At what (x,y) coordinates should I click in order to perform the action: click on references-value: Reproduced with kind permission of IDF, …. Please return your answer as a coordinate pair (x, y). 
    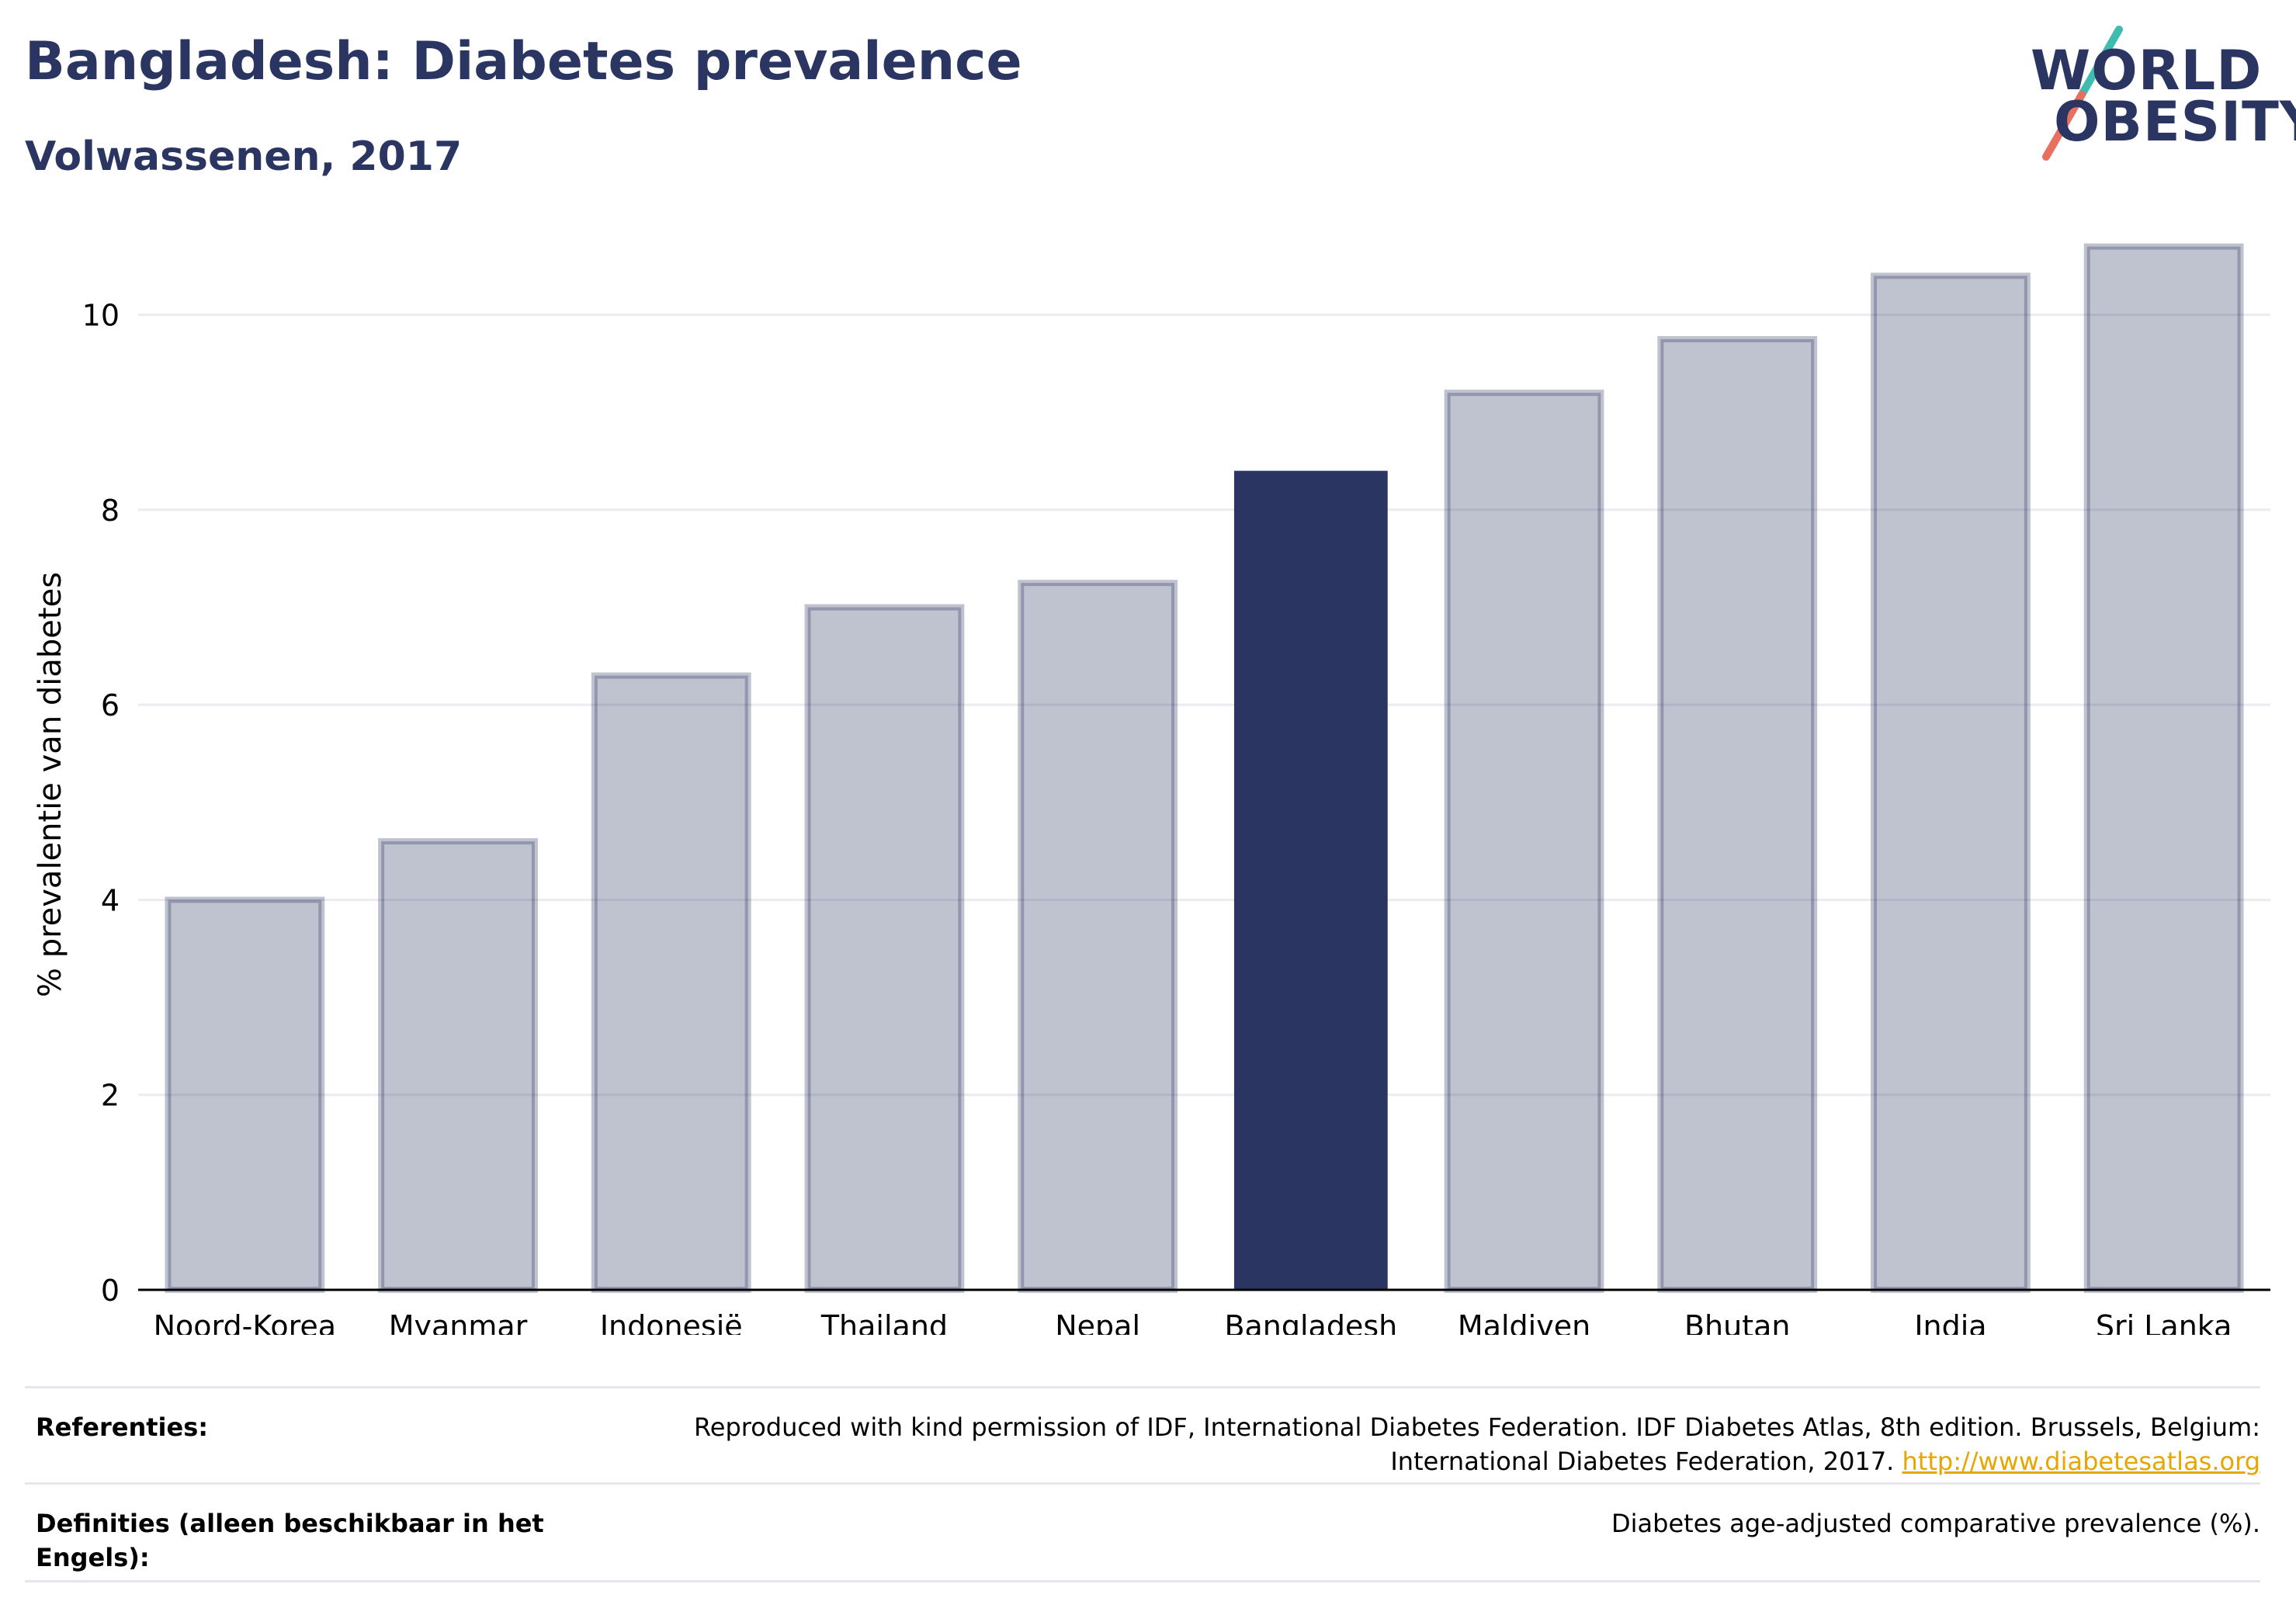
    Looking at the image, I should click on (1445, 1444).